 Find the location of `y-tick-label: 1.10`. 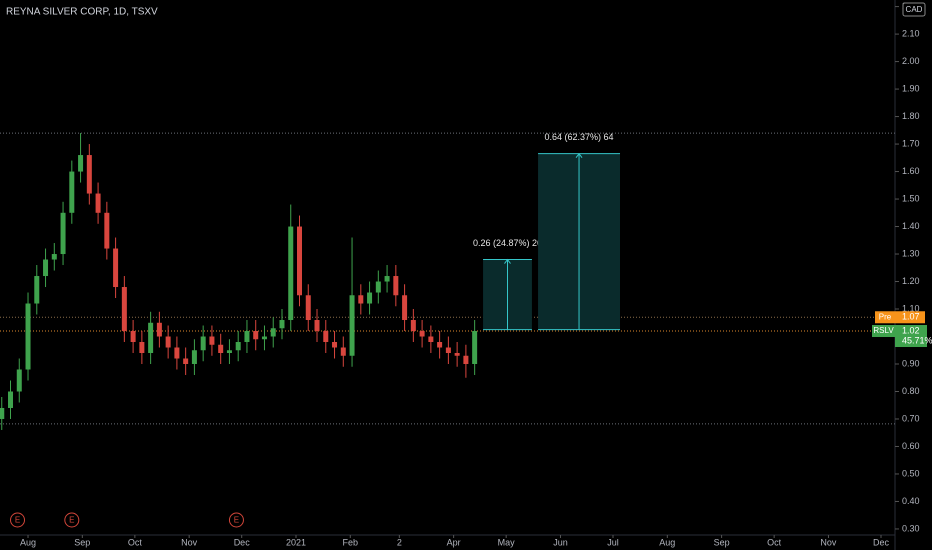

y-tick-label: 1.10 is located at coordinates (911, 308).